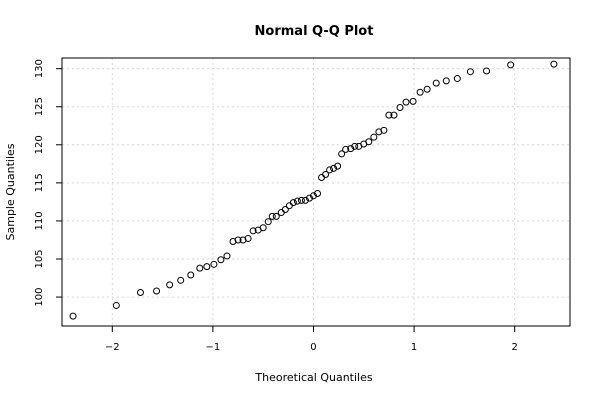 The image size is (599, 400). I want to click on y-tick-label: 130, so click(39, 68).